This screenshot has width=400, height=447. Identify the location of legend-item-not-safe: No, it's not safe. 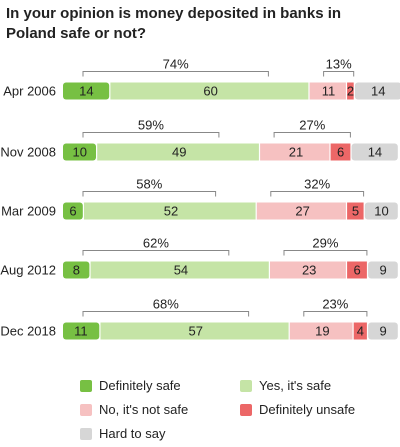
(134, 409).